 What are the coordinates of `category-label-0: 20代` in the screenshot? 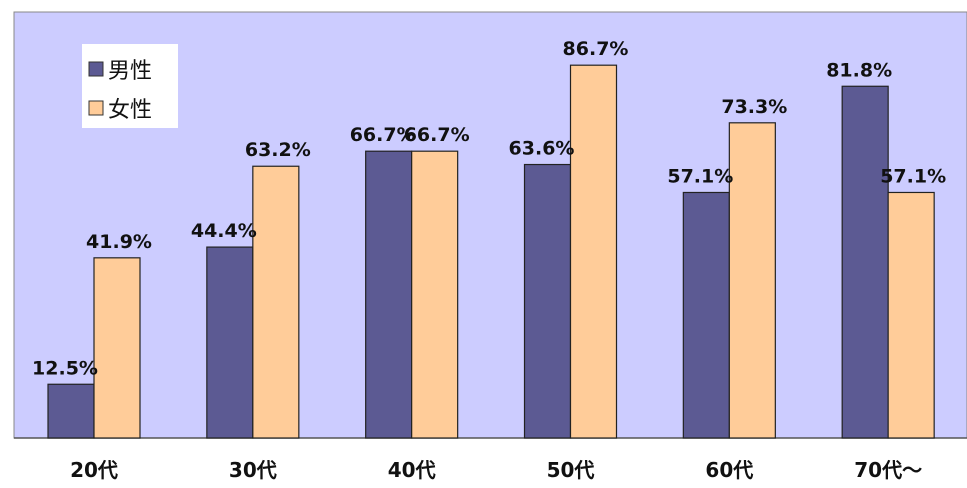 It's located at (94, 470).